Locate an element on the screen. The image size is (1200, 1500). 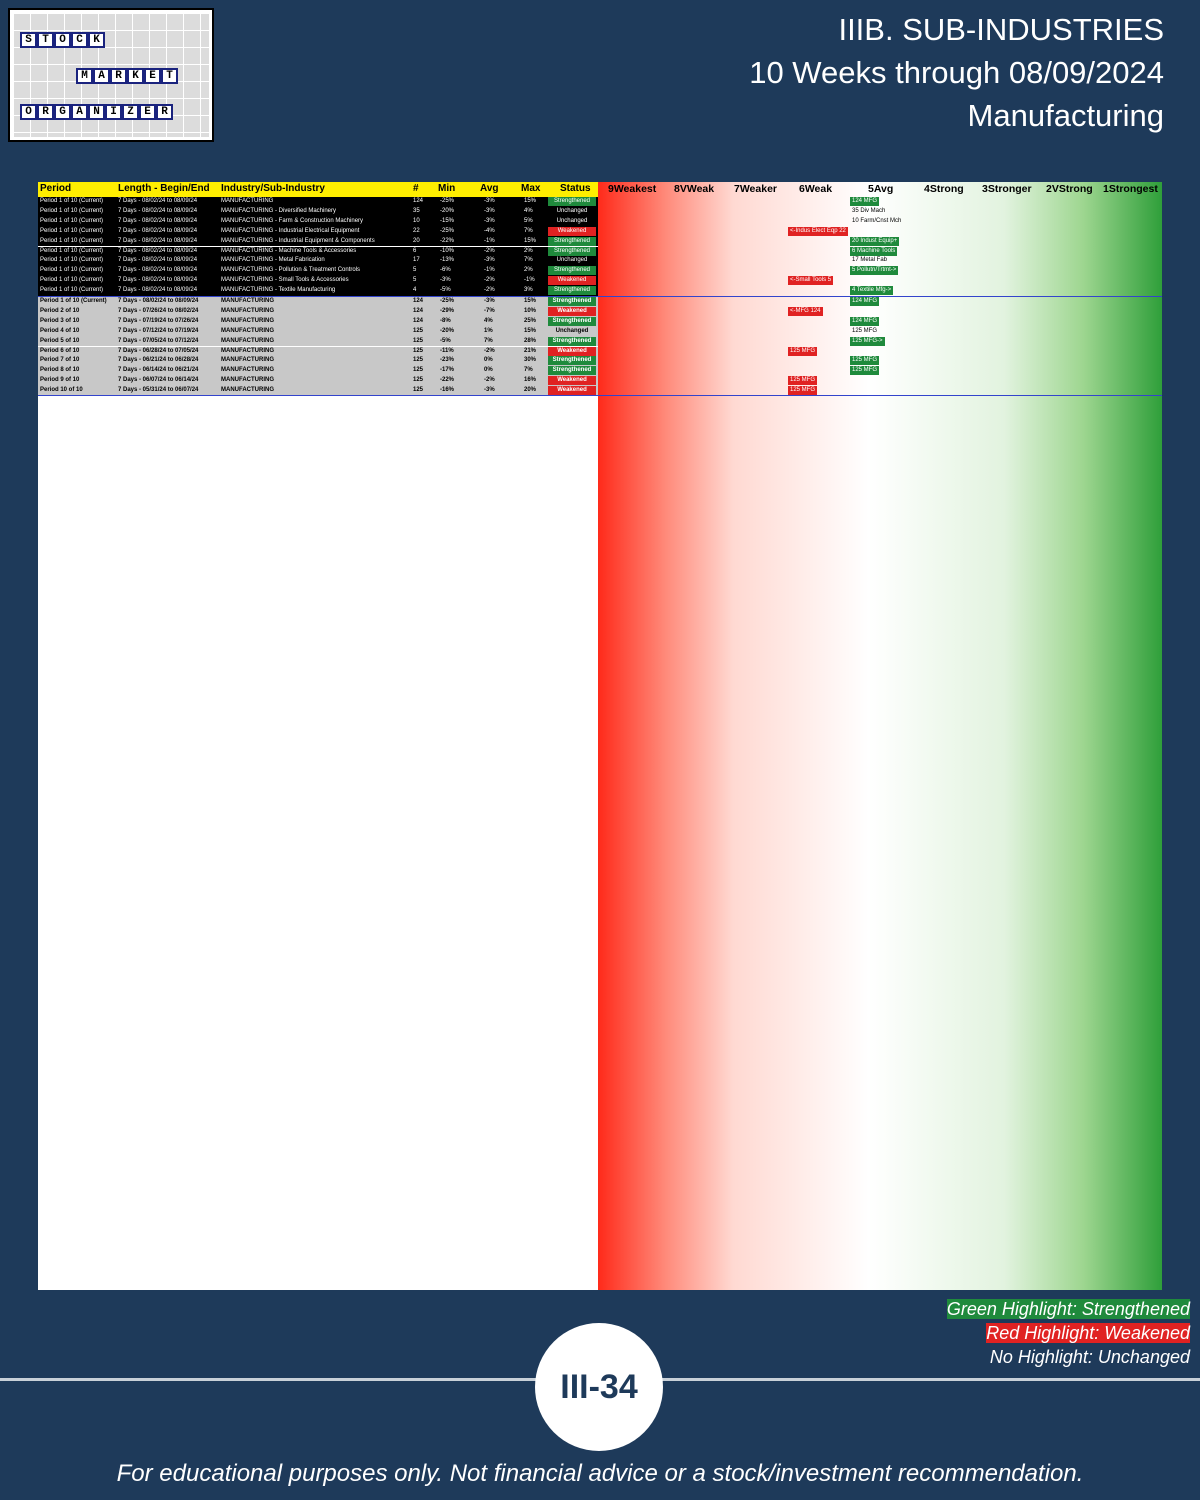
strength-marker: 6 Machine Tools is located at coordinates (874, 251).